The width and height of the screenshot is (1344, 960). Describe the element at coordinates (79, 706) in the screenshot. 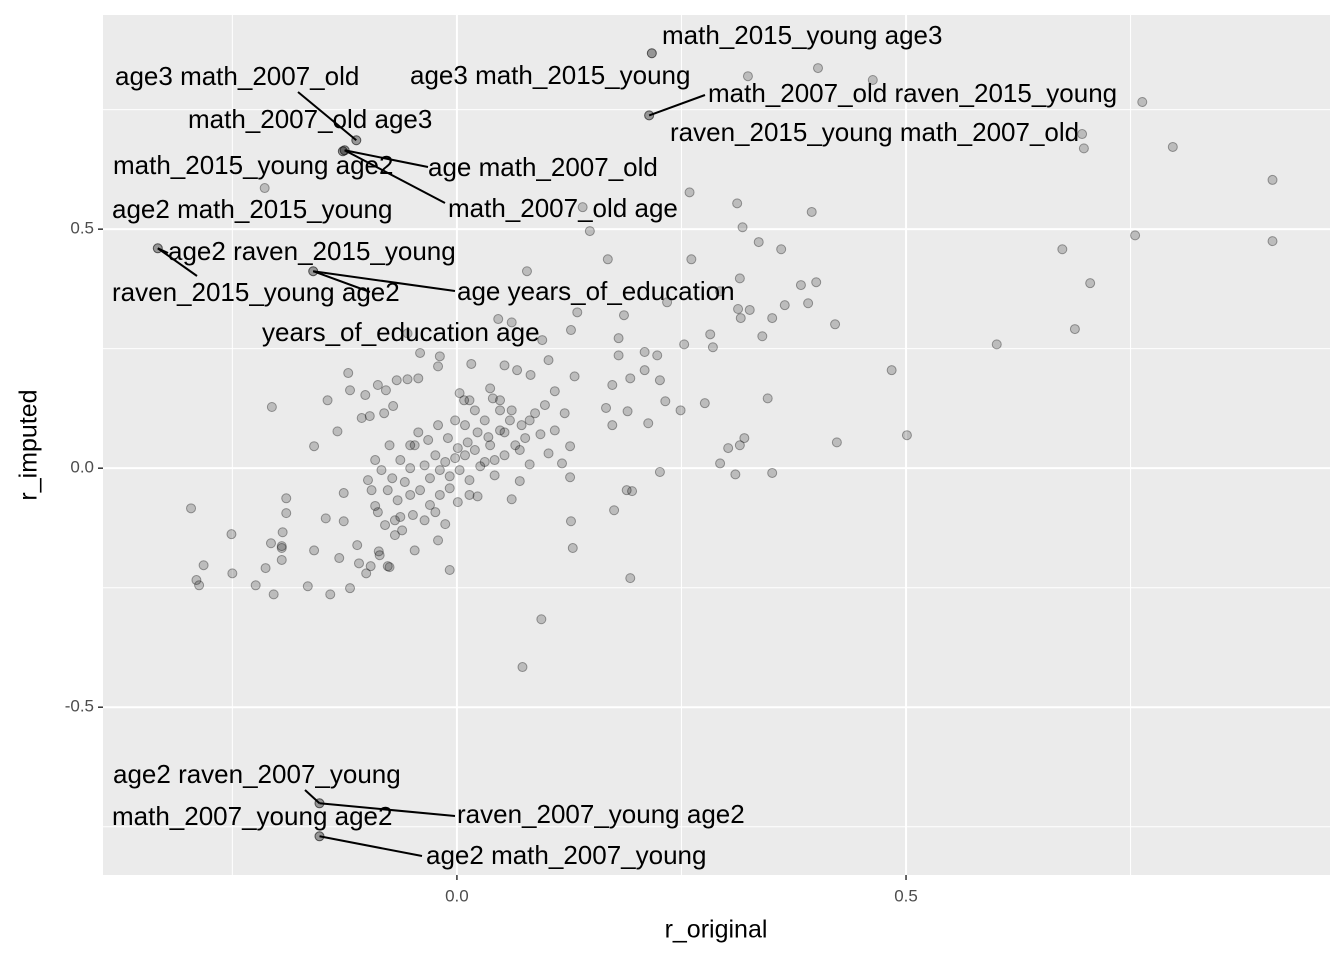

I see `y-tick-label: -0.5` at that location.